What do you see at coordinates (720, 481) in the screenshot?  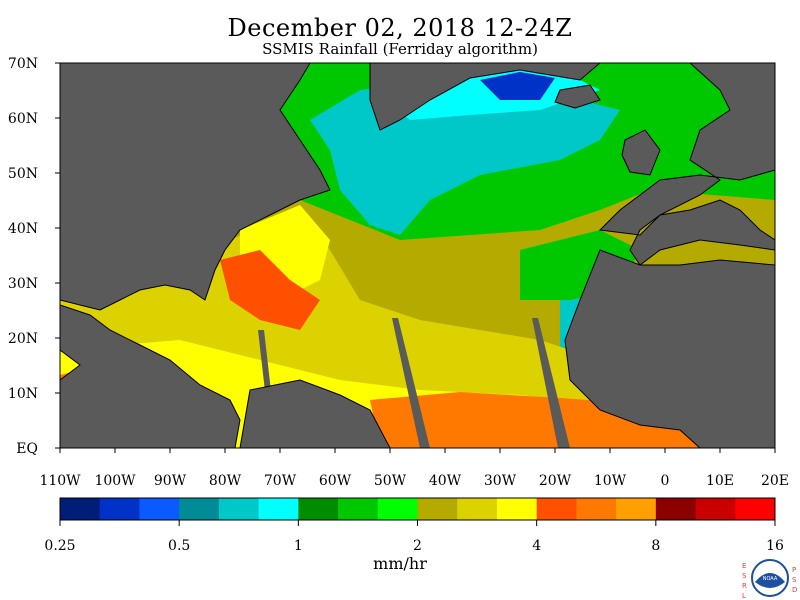 I see `lon-label: 10E` at bounding box center [720, 481].